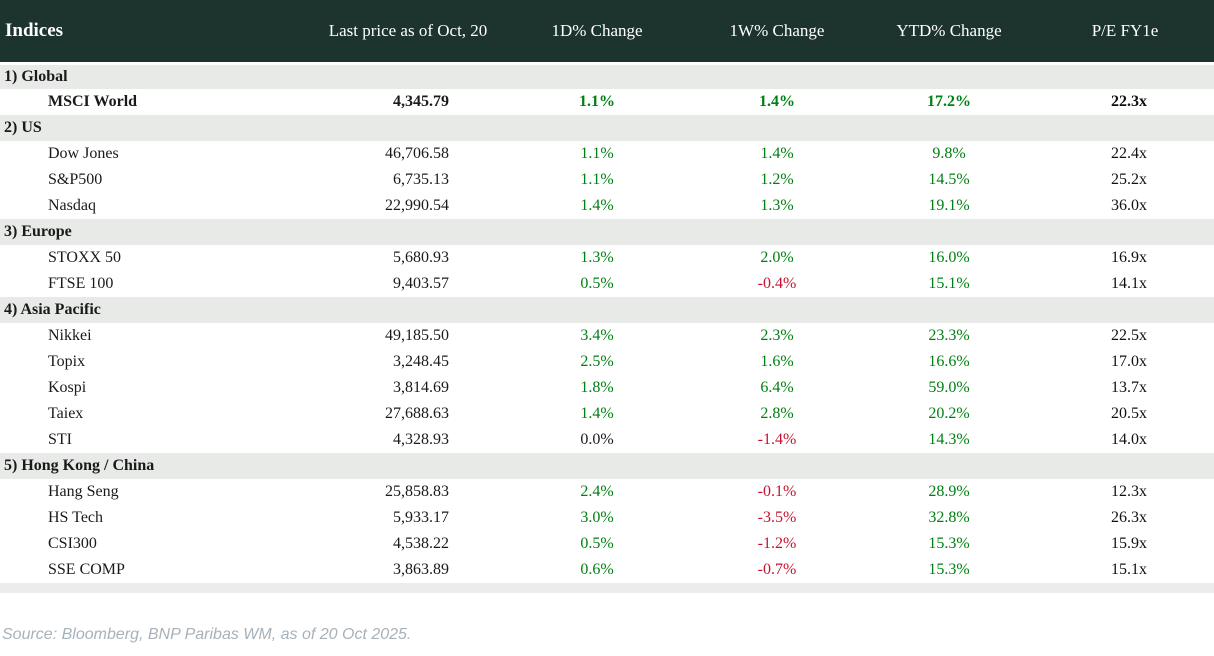 This screenshot has width=1214, height=656. I want to click on last-price-cell: 5,680.93, so click(421, 257).